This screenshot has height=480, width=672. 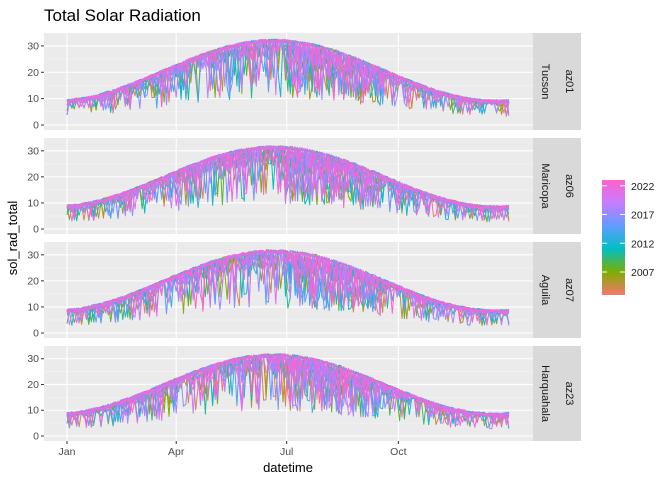 I want to click on strip-label-station-name: Maricopa, so click(x=545, y=186).